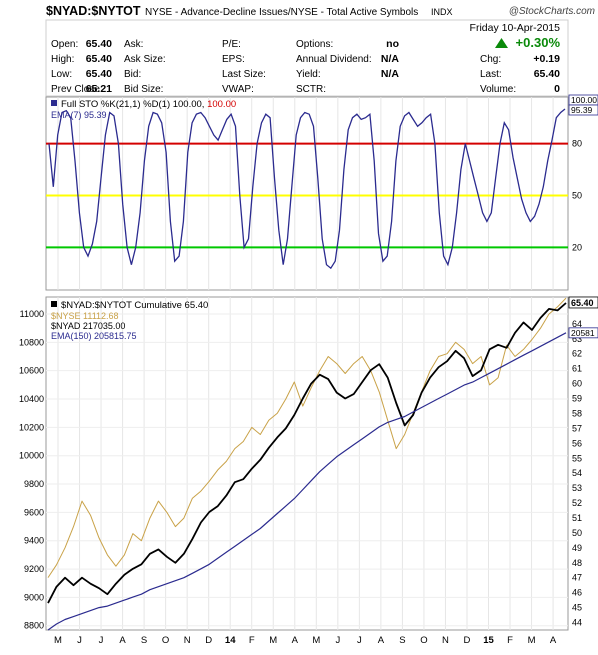 This screenshot has height=655, width=598. Describe the element at coordinates (77, 89) in the screenshot. I see `quote-label: Prev Close:` at that location.